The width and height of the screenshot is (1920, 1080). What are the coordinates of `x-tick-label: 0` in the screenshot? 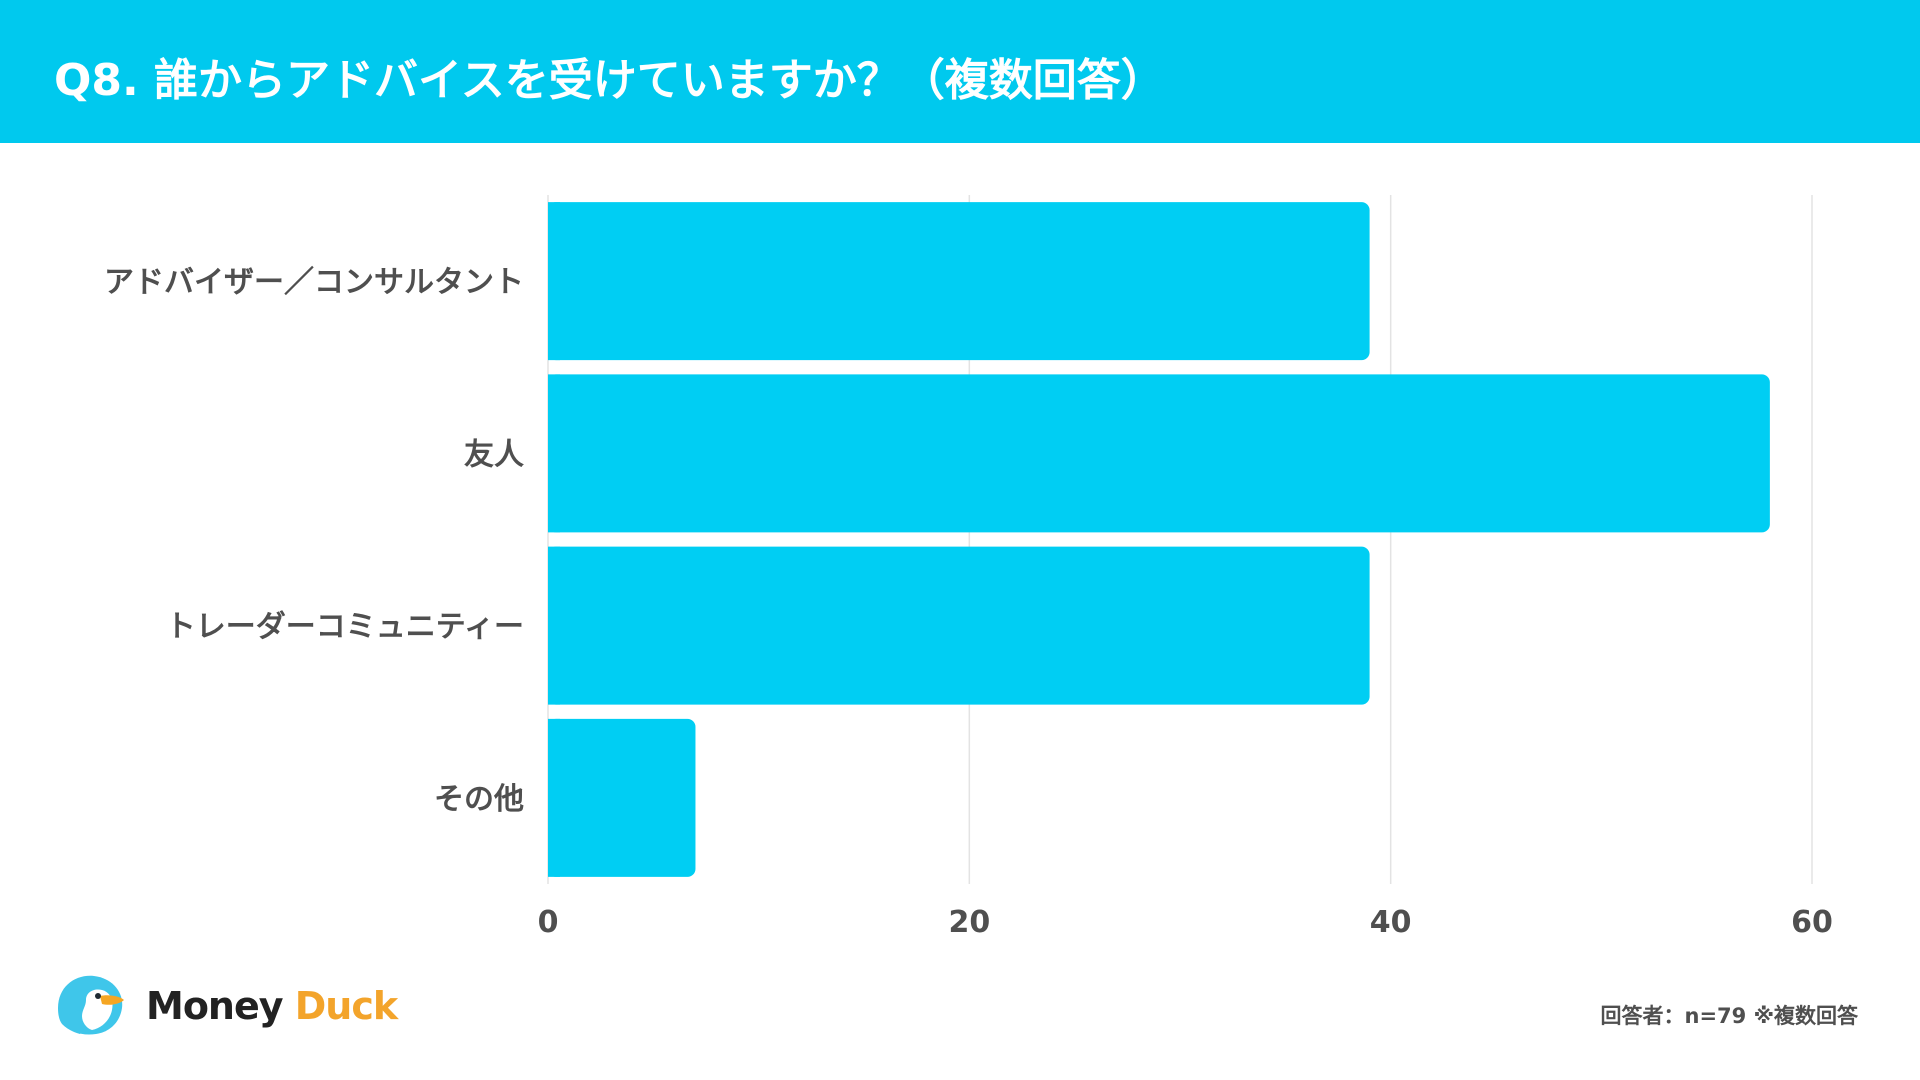 It's located at (548, 922).